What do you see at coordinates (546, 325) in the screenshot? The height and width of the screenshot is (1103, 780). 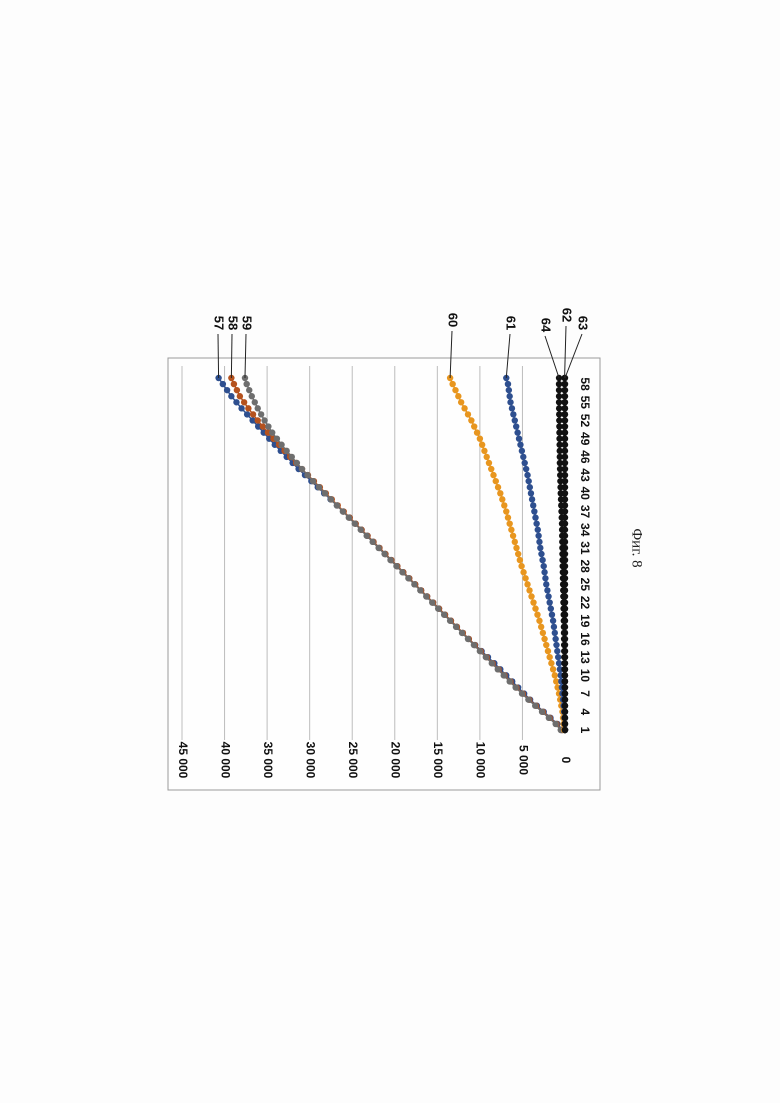 I see `series-label-64: 64` at bounding box center [546, 325].